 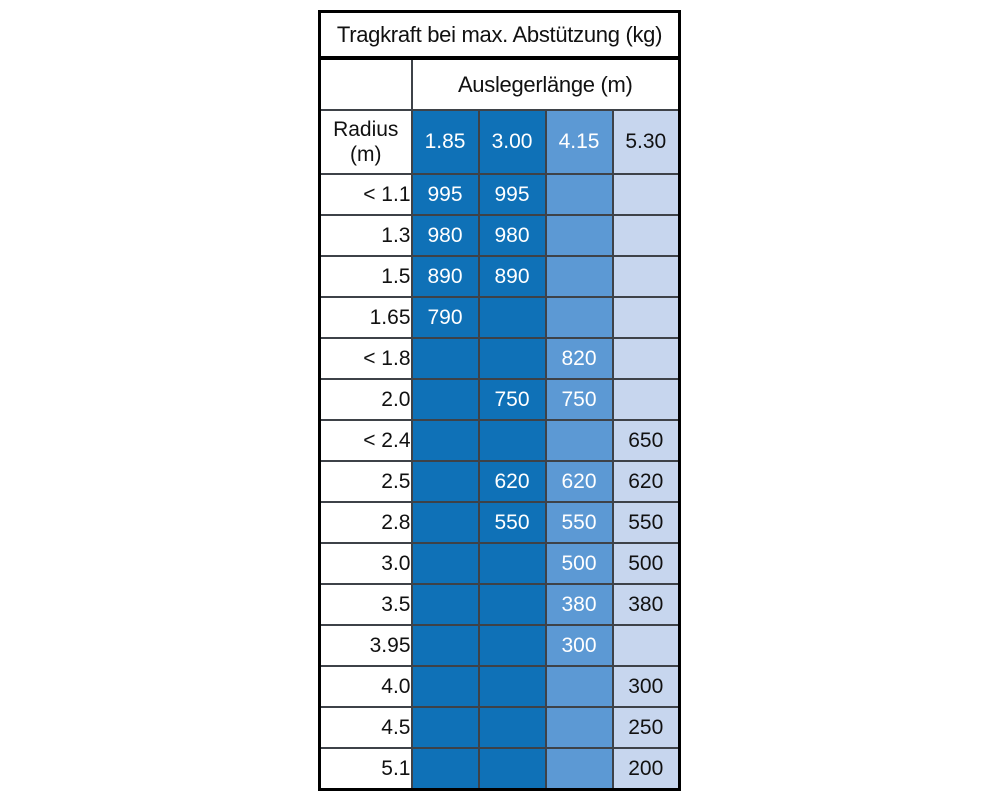 What do you see at coordinates (445, 142) in the screenshot?
I see `column-header-boom-1.85: 1.85` at bounding box center [445, 142].